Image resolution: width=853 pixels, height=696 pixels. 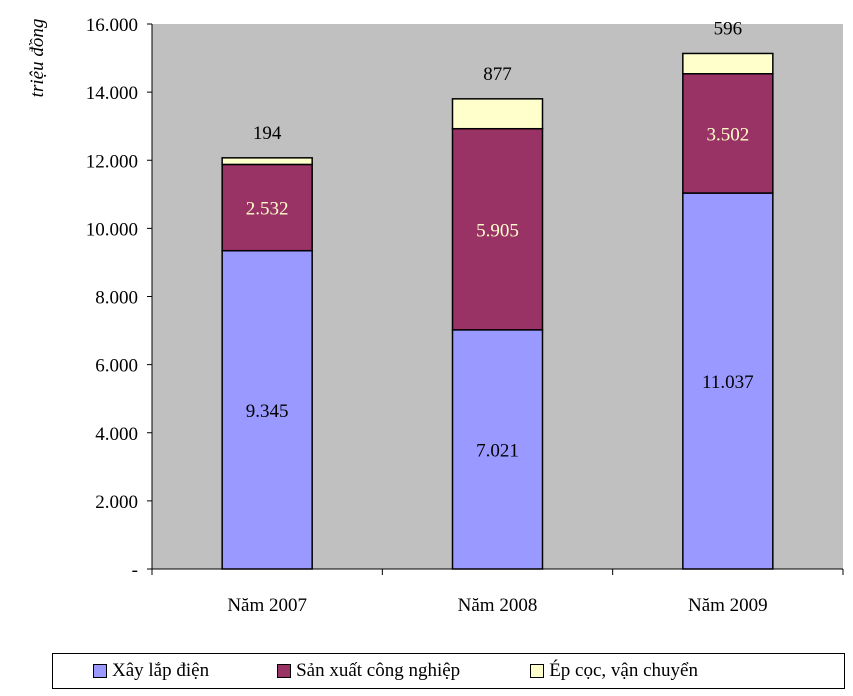 What do you see at coordinates (498, 605) in the screenshot?
I see `x-tick-label: Năm 2008` at bounding box center [498, 605].